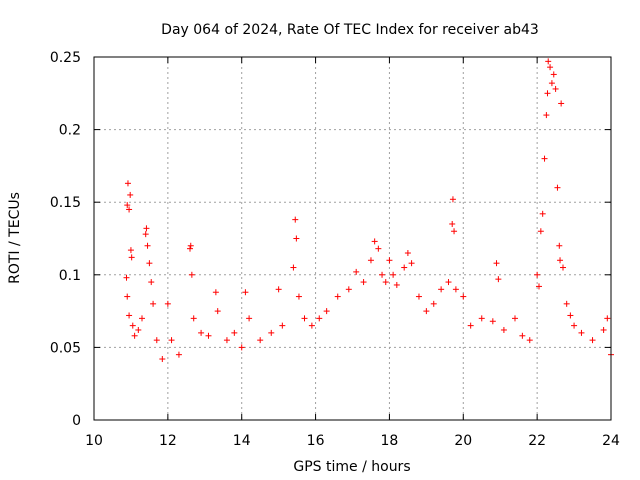  What do you see at coordinates (94, 441) in the screenshot?
I see `x-tick-label: 10` at bounding box center [94, 441].